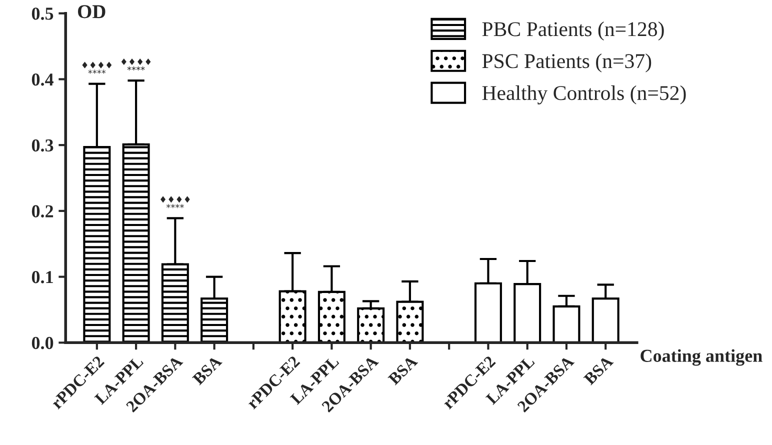  What do you see at coordinates (43, 211) in the screenshot?
I see `y-tick-label: 0.2` at bounding box center [43, 211].